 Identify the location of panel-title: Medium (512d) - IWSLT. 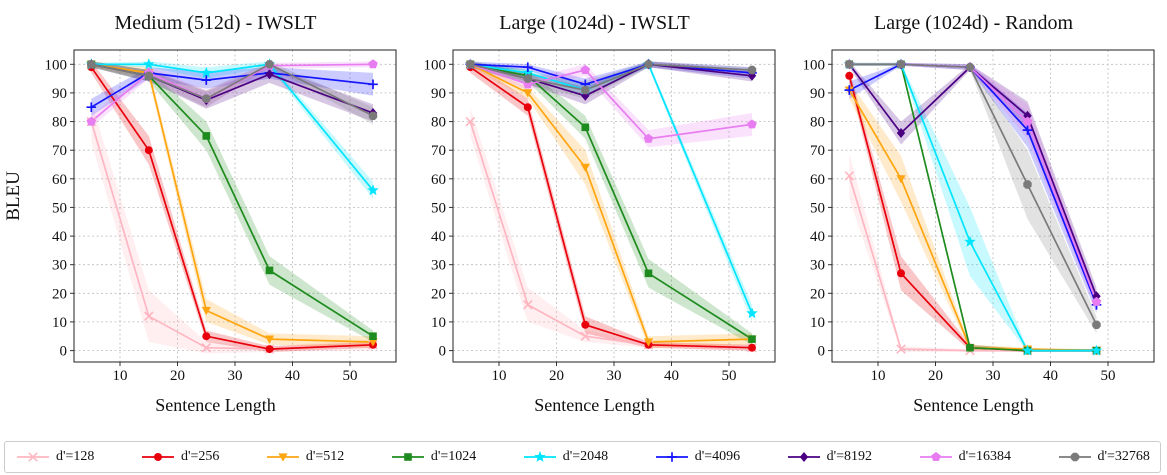
(215, 23).